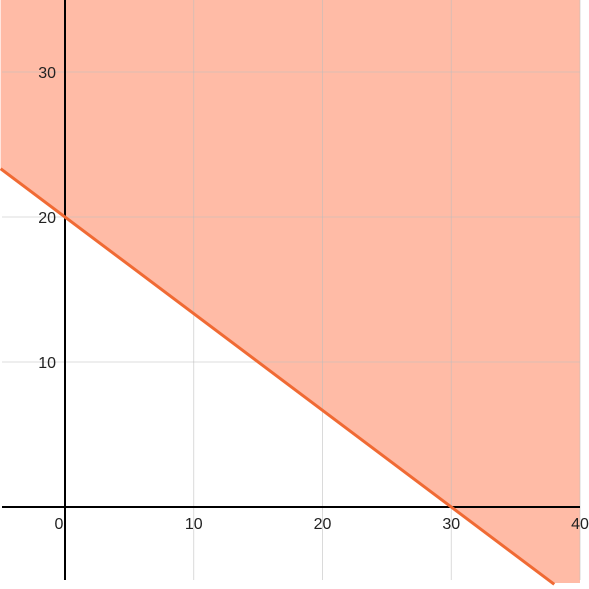  I want to click on x-tick-label-40: 40, so click(580, 524).